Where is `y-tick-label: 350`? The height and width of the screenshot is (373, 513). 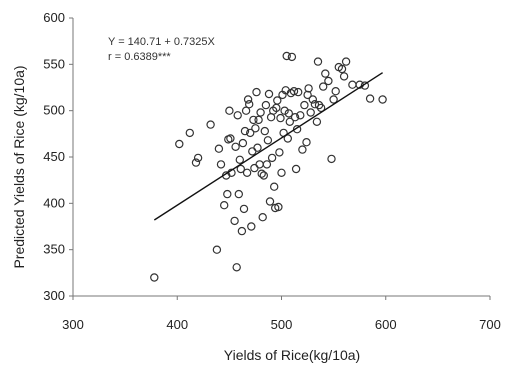
y-tick-label: 350 is located at coordinates (54, 249).